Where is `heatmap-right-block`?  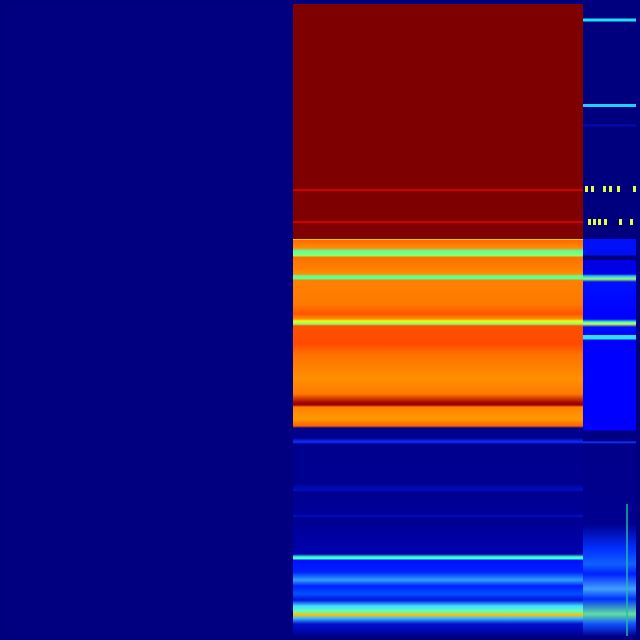 heatmap-right-block is located at coordinates (609, 320).